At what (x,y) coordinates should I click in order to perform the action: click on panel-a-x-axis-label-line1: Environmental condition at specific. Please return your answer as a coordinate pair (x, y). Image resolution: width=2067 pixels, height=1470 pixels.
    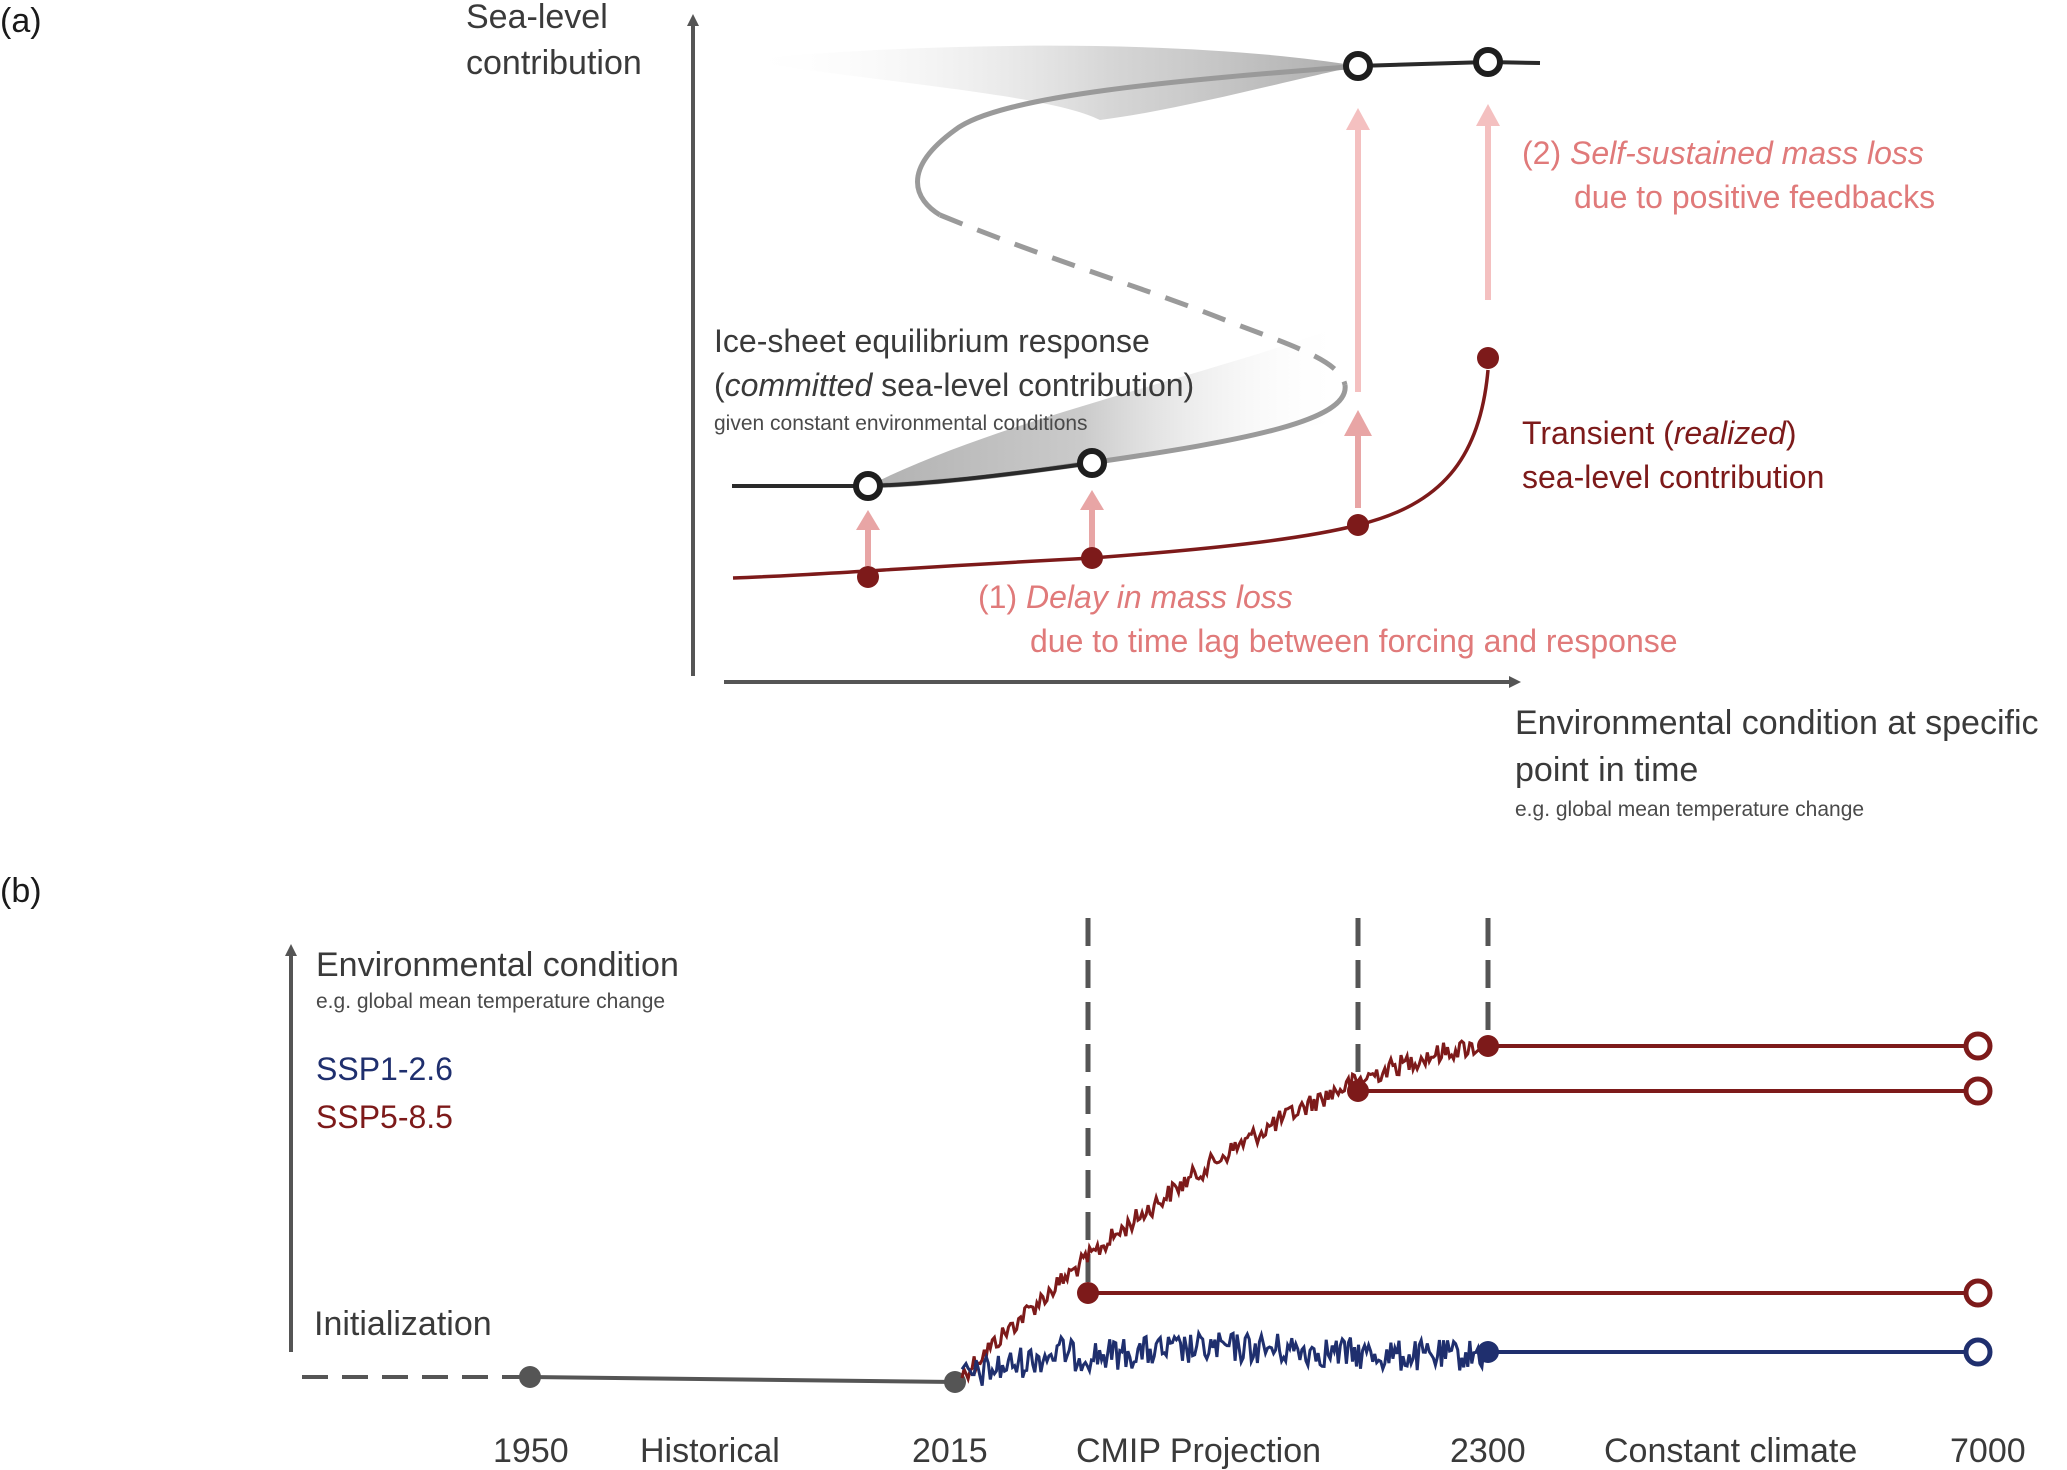
    Looking at the image, I should click on (1777, 723).